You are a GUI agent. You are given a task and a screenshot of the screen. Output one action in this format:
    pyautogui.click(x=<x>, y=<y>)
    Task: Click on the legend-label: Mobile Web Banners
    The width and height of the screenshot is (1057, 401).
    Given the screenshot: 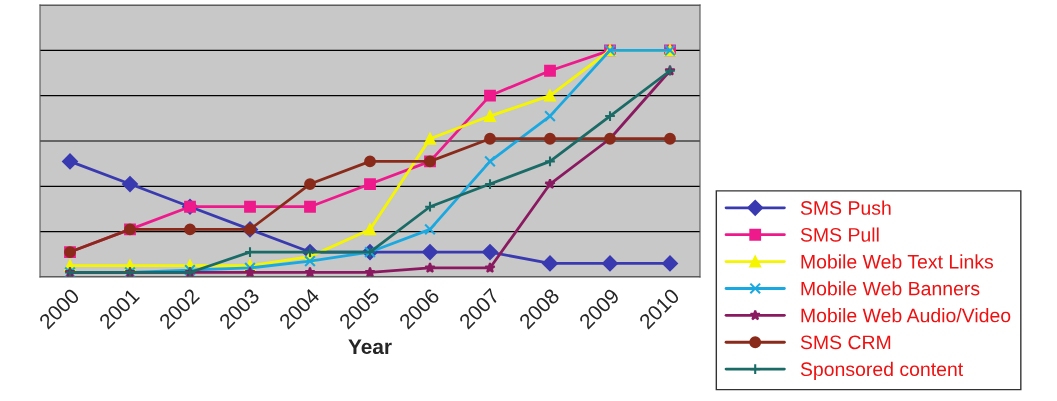 What is the action you would take?
    pyautogui.click(x=890, y=288)
    